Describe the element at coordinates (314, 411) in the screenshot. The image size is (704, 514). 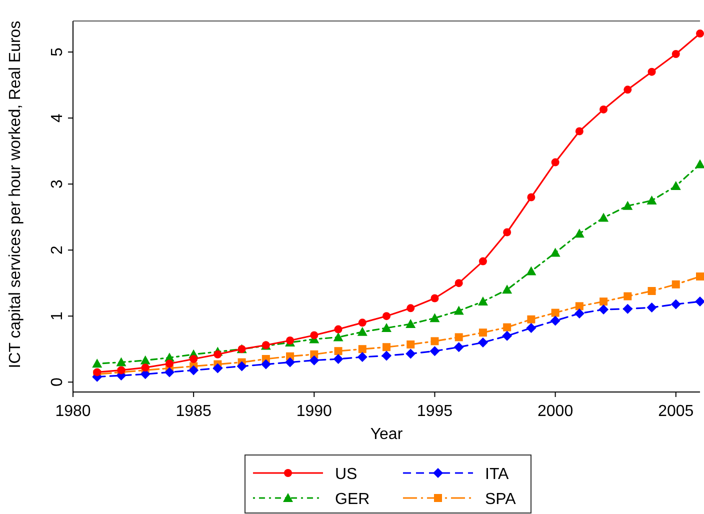
I see `x-tick-label: 1990` at that location.